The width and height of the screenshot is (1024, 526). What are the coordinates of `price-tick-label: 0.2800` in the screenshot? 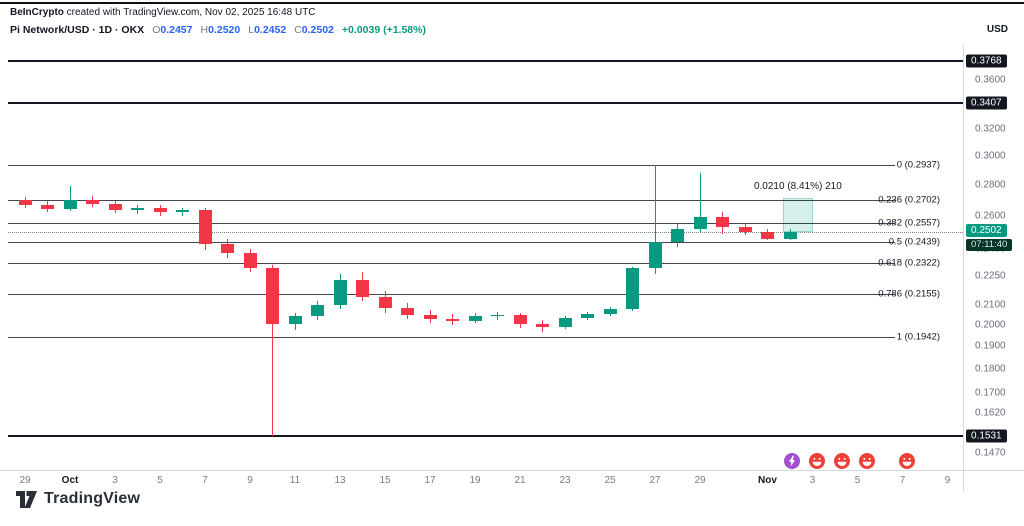 It's located at (990, 185).